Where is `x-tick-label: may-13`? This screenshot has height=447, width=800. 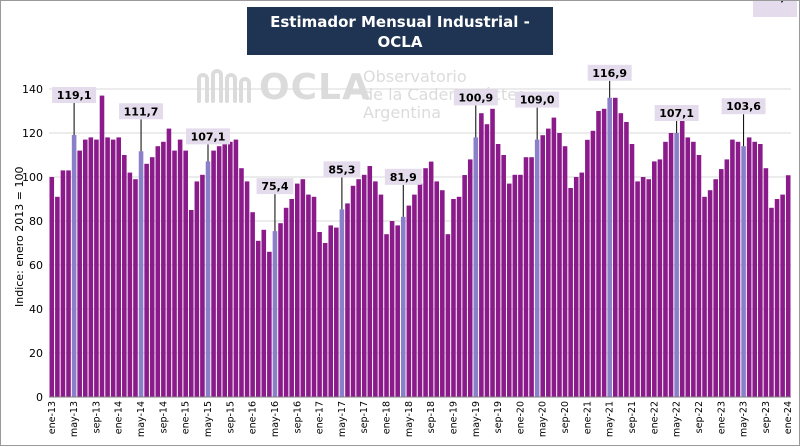 x-tick-label: may-13 is located at coordinates (74, 419).